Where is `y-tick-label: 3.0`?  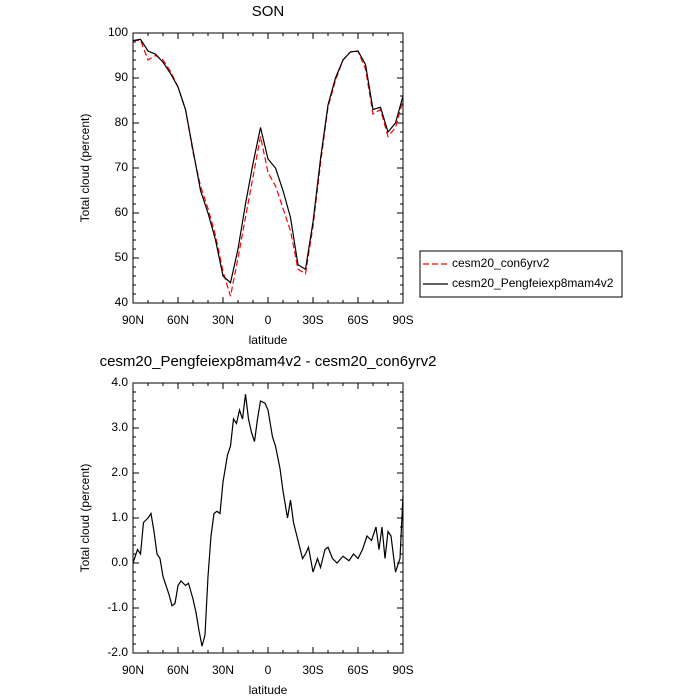
y-tick-label: 3.0 is located at coordinates (119, 427).